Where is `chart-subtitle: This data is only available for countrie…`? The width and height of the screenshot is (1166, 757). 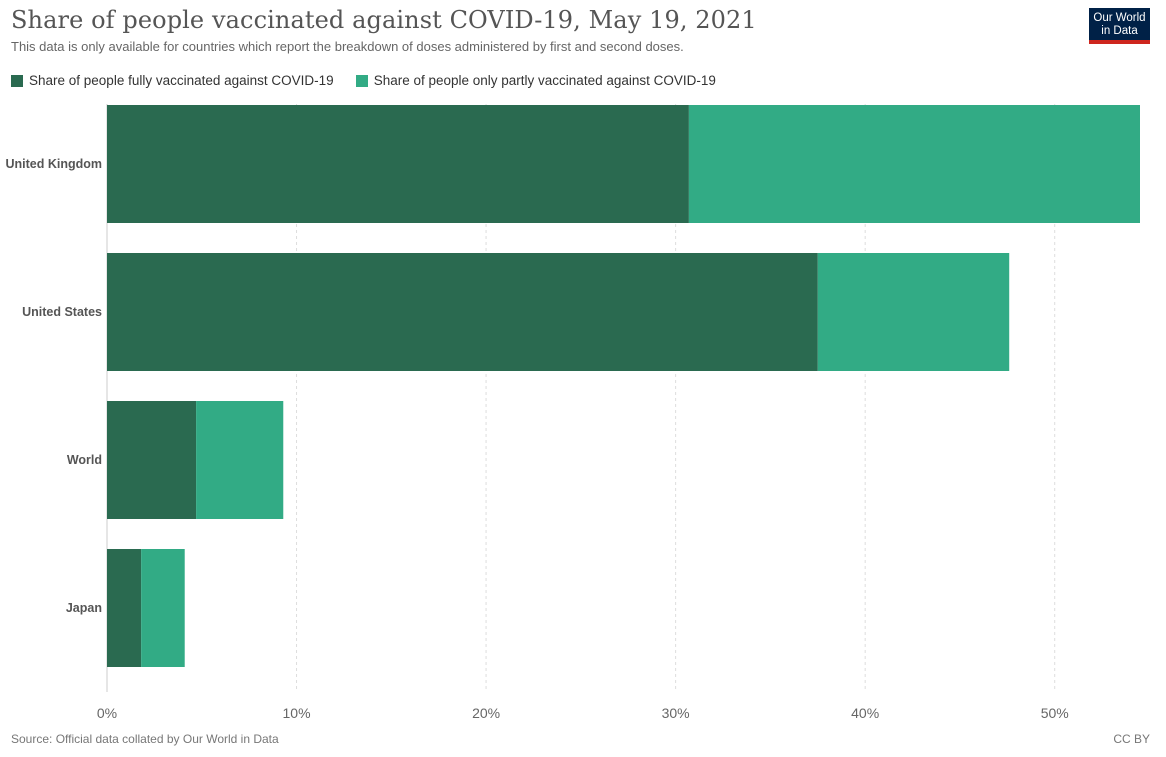 chart-subtitle: This data is only available for countrie… is located at coordinates (347, 46).